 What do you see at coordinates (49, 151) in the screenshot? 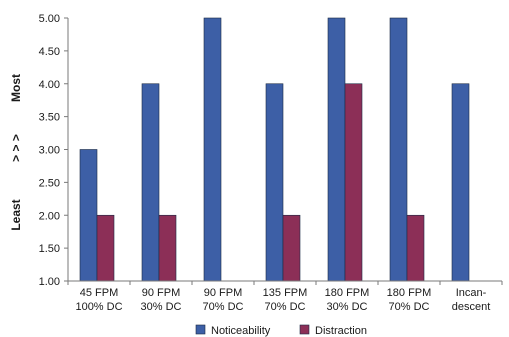
I see `y-tick-label: 3.00` at bounding box center [49, 151].